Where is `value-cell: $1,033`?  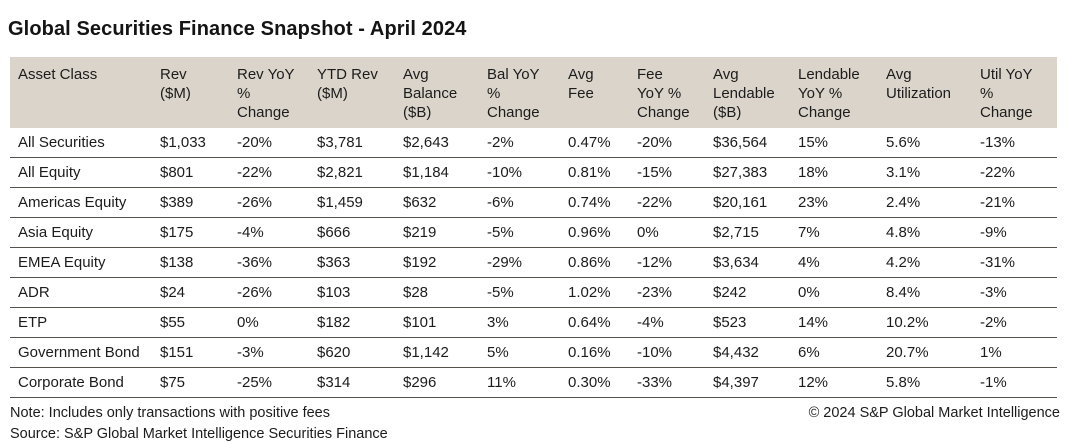 value-cell: $1,033 is located at coordinates (198, 143).